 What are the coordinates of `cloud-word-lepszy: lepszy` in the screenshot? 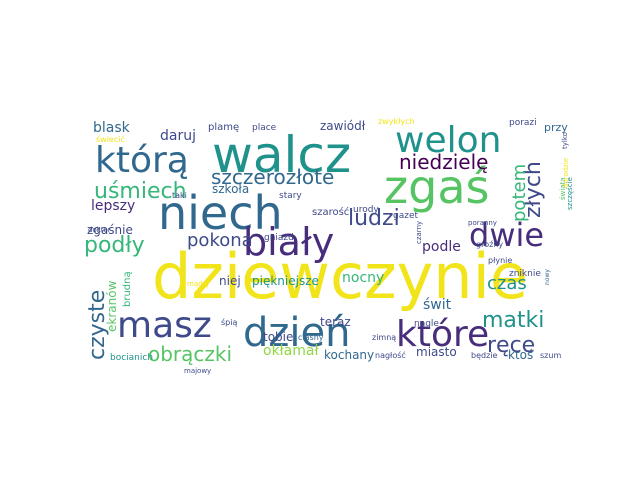 It's located at (113, 206).